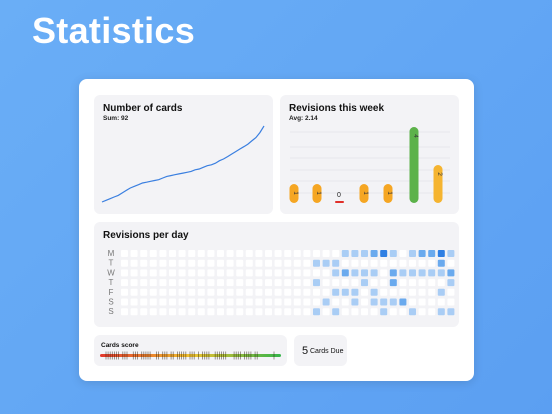 The width and height of the screenshot is (552, 414). Describe the element at coordinates (120, 345) in the screenshot. I see `cards-score-title: Cards score` at that location.